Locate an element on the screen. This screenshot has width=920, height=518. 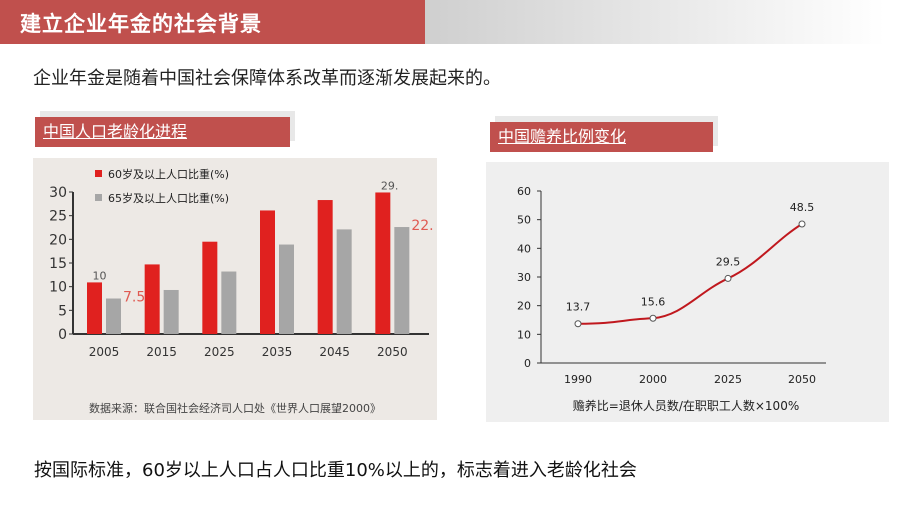
title-bar-gradient is located at coordinates (655, 22).